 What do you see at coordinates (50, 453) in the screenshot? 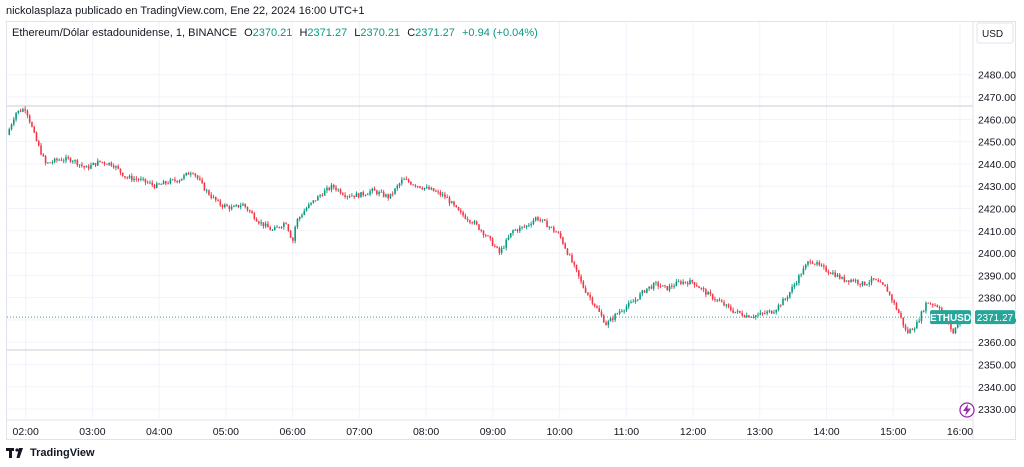
I see `footer-brand: TradingView` at bounding box center [50, 453].